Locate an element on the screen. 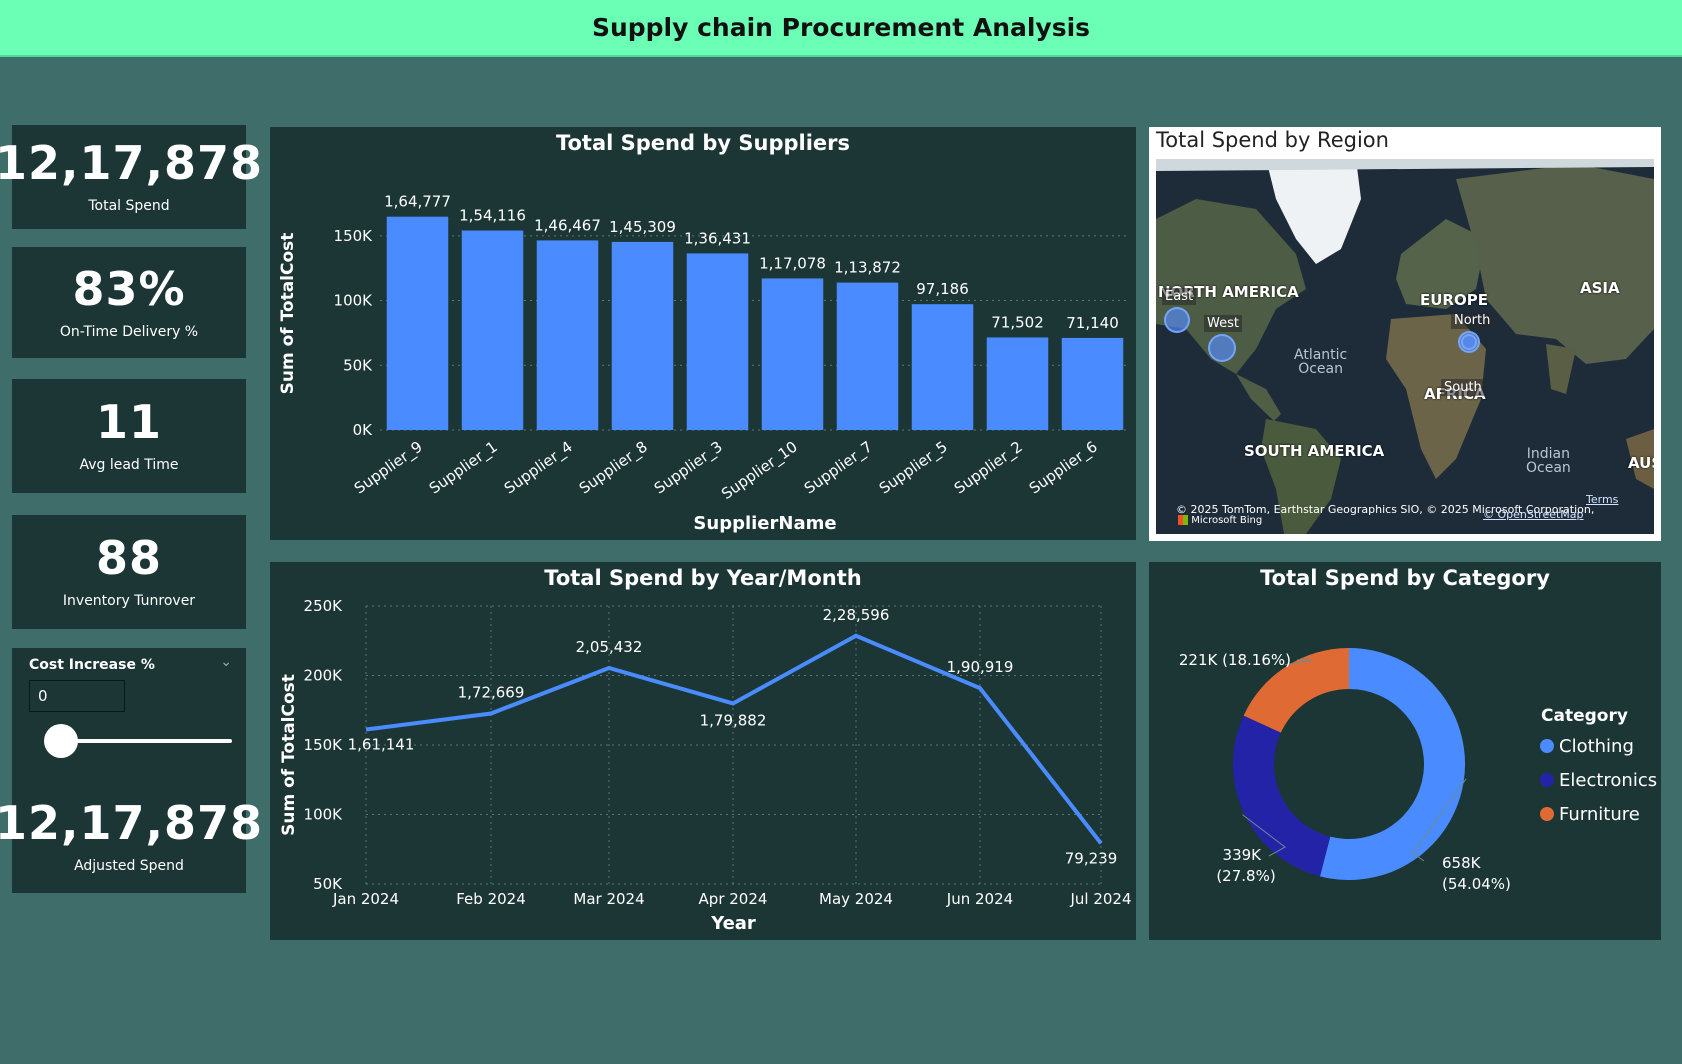  donut-data-label: (54.04%) is located at coordinates (1476, 884).